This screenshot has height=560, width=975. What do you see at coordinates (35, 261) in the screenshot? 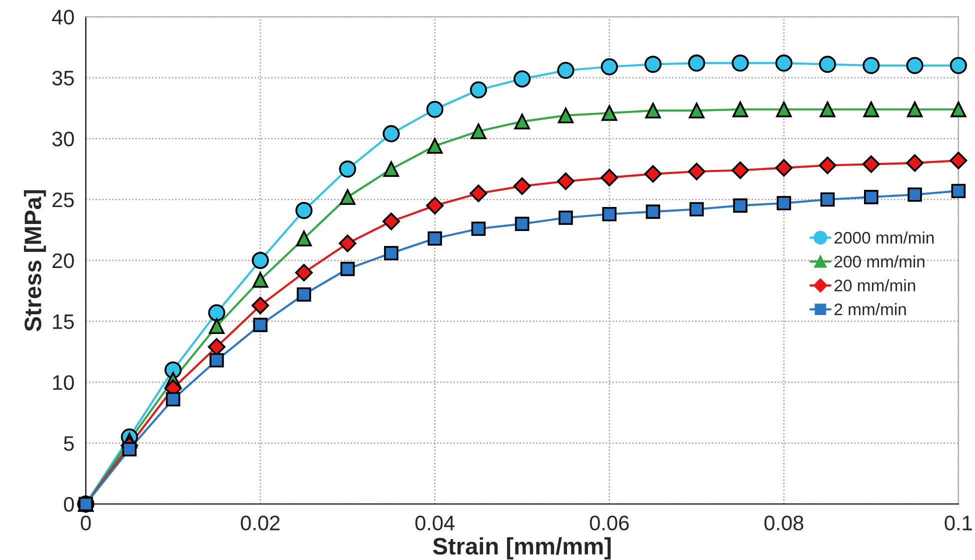
I see `y-axis-title: Stress [MPa]` at bounding box center [35, 261].